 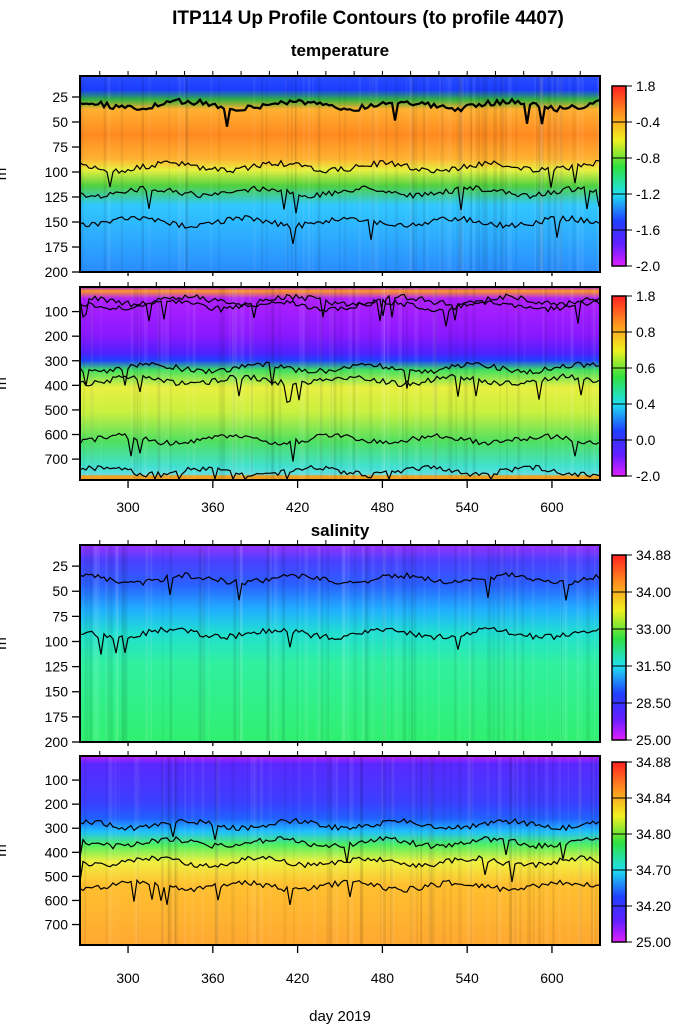 What do you see at coordinates (653, 666) in the screenshot?
I see `colorbar-tick-label: 31.50` at bounding box center [653, 666].